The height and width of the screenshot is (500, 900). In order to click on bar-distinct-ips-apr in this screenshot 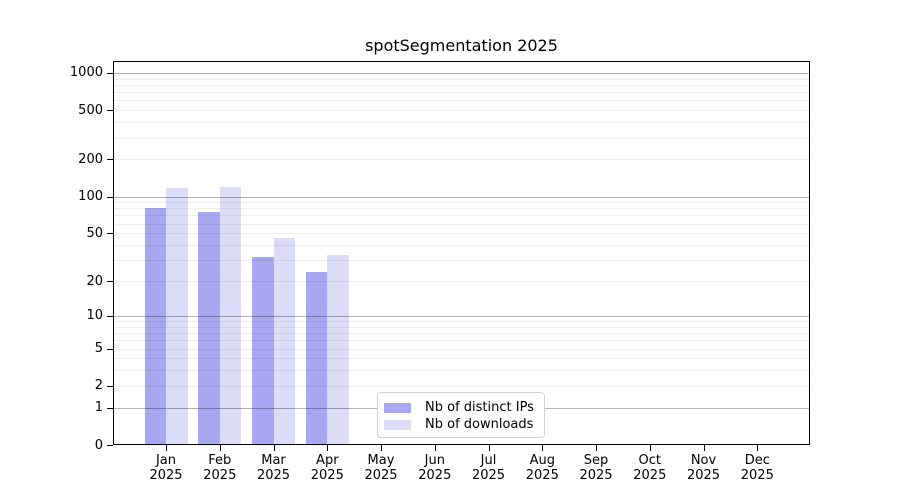, I will do `click(316, 358)`.